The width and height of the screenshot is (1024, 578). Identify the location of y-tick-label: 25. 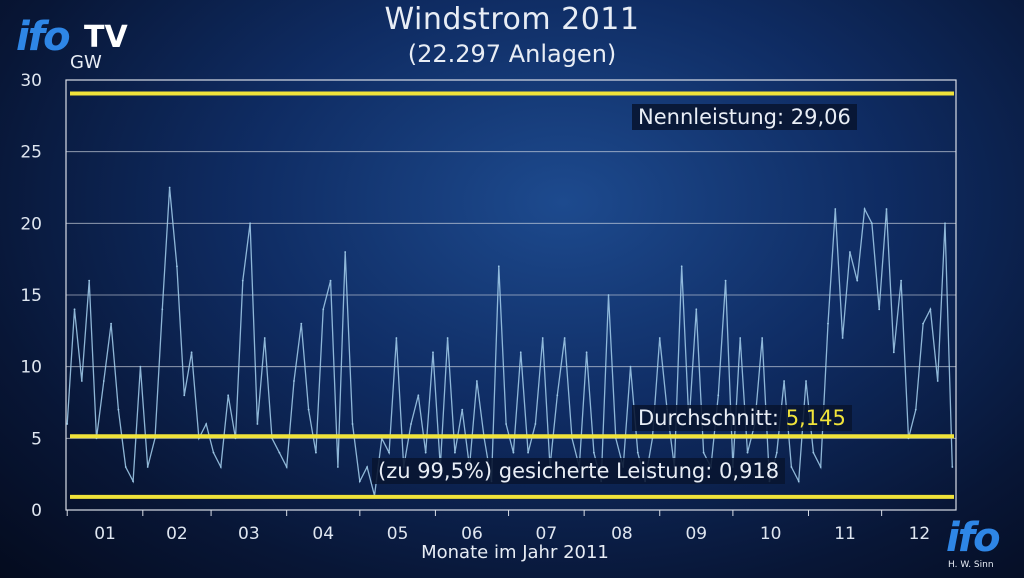
(31, 153).